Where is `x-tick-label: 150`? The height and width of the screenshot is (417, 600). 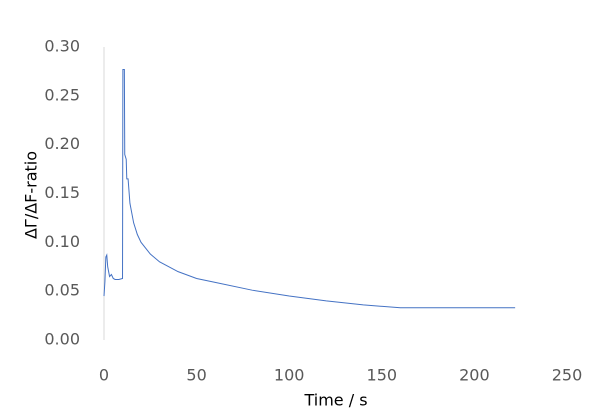 x-tick-label: 150 is located at coordinates (382, 375).